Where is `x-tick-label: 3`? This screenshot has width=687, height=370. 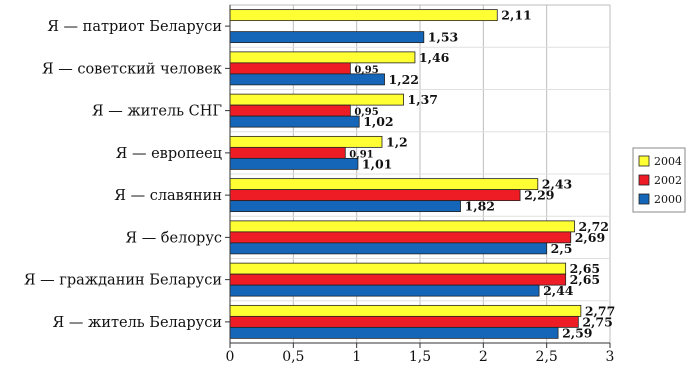
x-tick-label: 3 is located at coordinates (610, 357).